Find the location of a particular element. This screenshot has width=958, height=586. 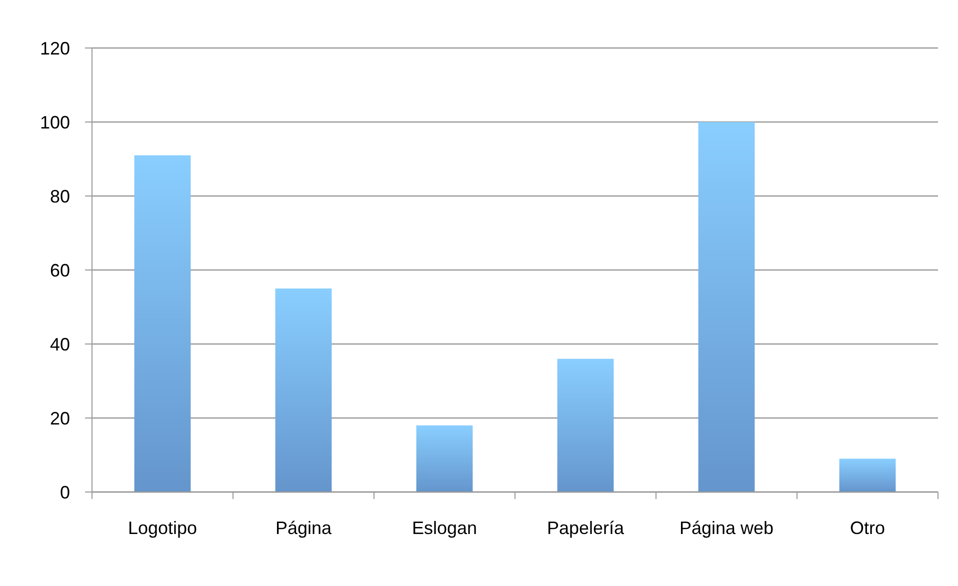

y-tick-label: 0 is located at coordinates (65, 492).